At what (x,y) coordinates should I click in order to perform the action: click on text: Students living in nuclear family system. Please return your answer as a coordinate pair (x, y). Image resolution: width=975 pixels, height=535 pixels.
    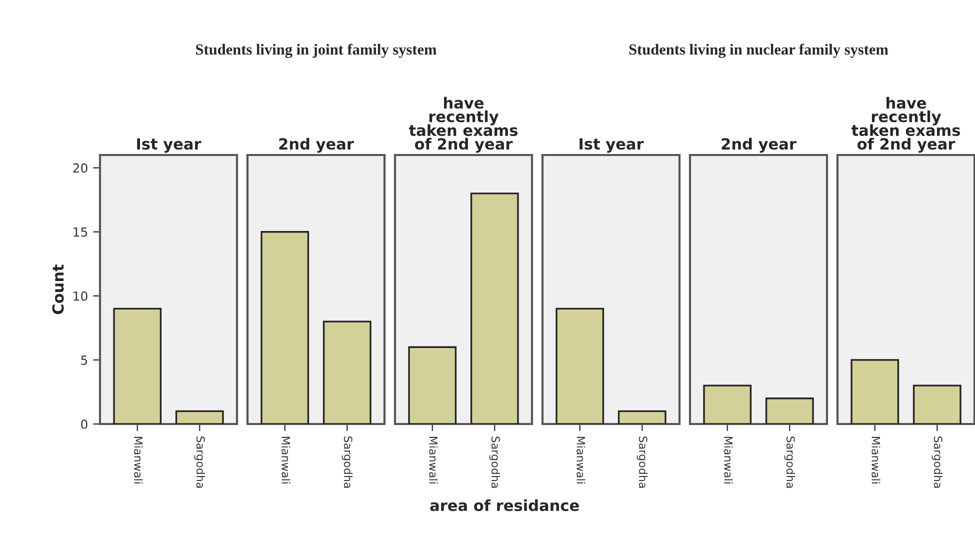
    Looking at the image, I should click on (758, 51).